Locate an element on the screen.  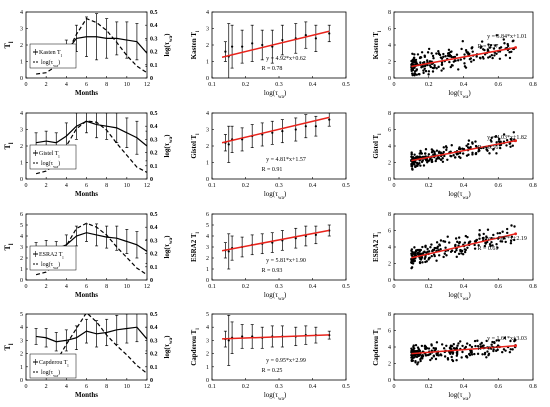
panel-esra2-raw-xtick-label: 0.8 is located at coordinates (533, 287).